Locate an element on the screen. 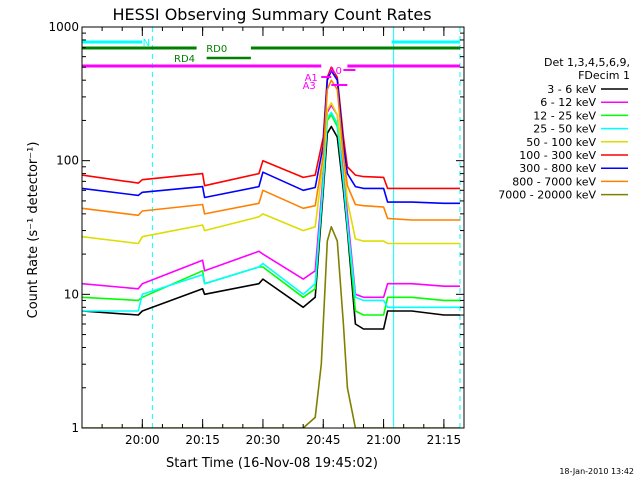 The height and width of the screenshot is (480, 640). annotation-rd0-label: RD0 is located at coordinates (216, 49).